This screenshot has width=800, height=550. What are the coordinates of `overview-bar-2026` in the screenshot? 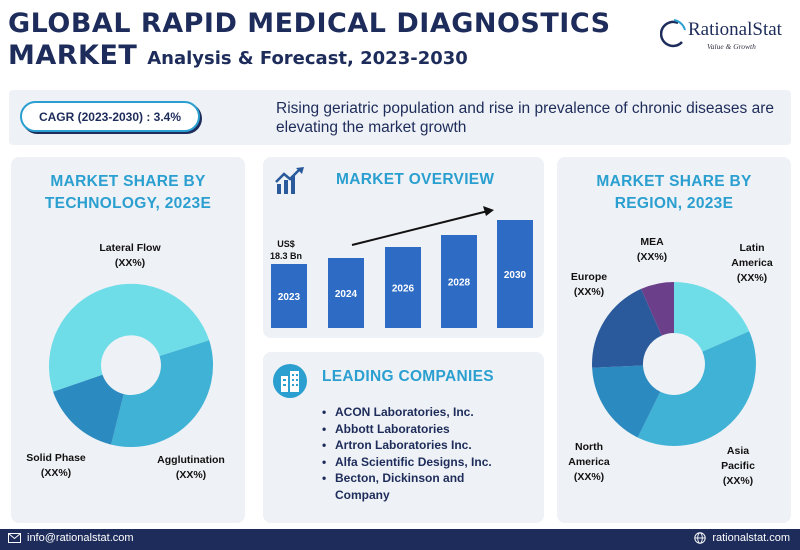 It's located at (403, 287).